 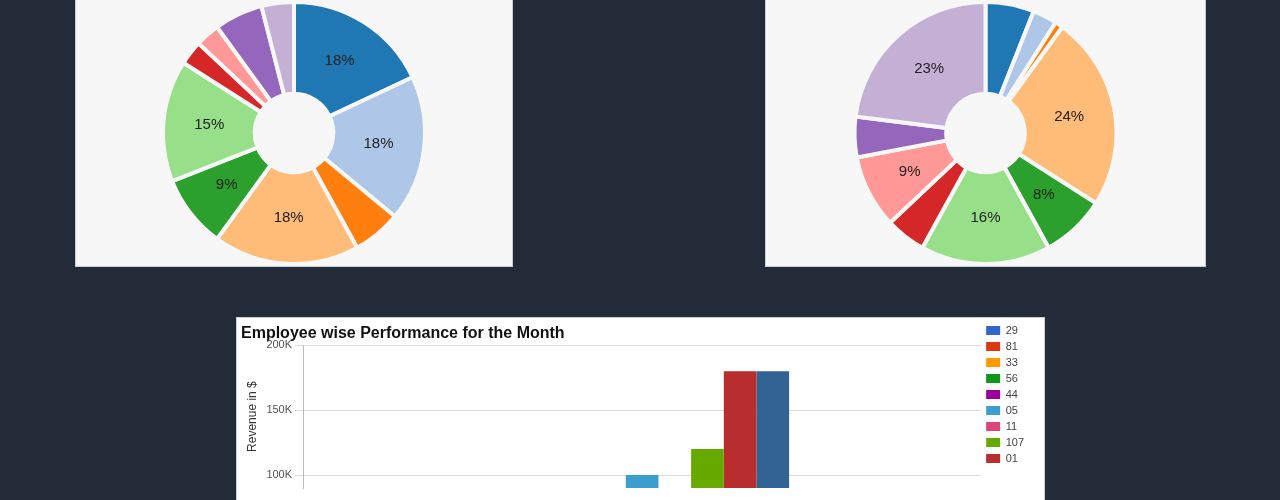 What do you see at coordinates (985, 217) in the screenshot?
I see `data-label: 16%` at bounding box center [985, 217].